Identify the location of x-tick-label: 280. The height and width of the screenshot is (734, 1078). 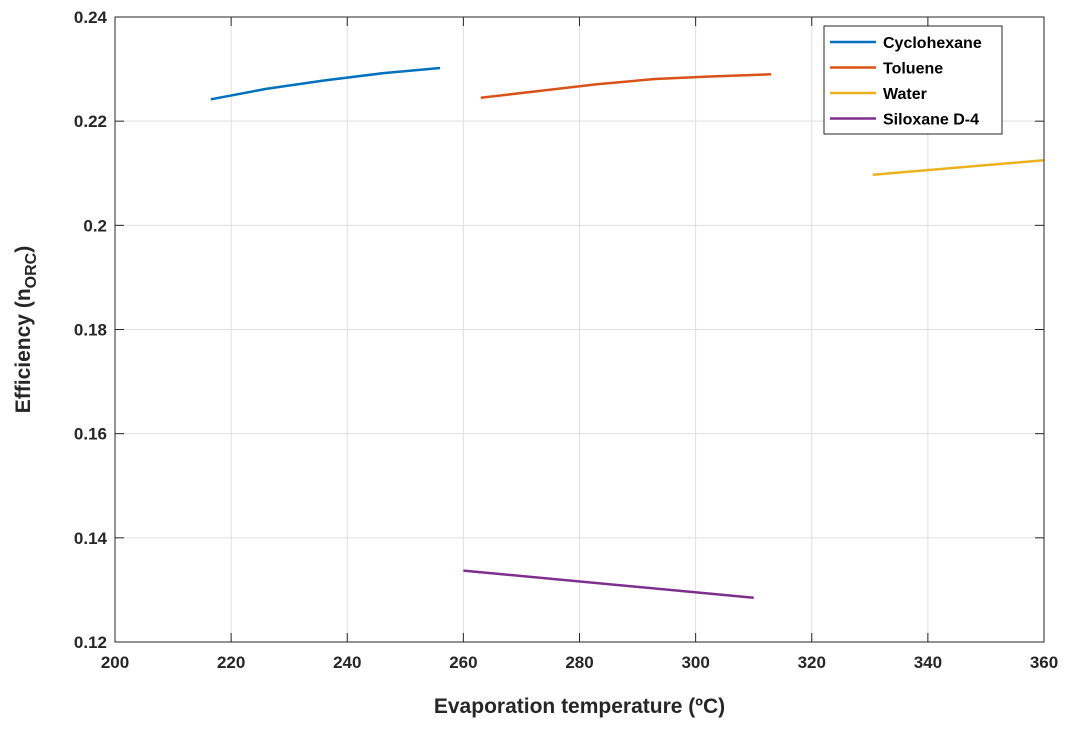
(579, 662).